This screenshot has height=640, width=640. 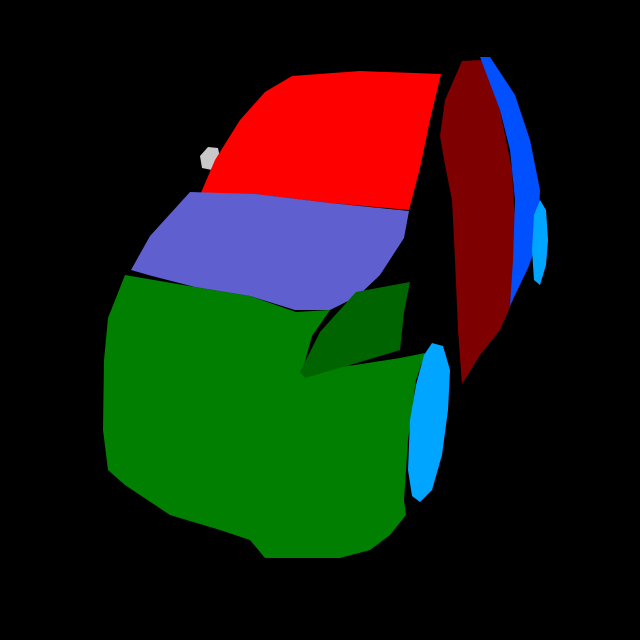 I want to click on rear-wheel-region, so click(x=540, y=242).